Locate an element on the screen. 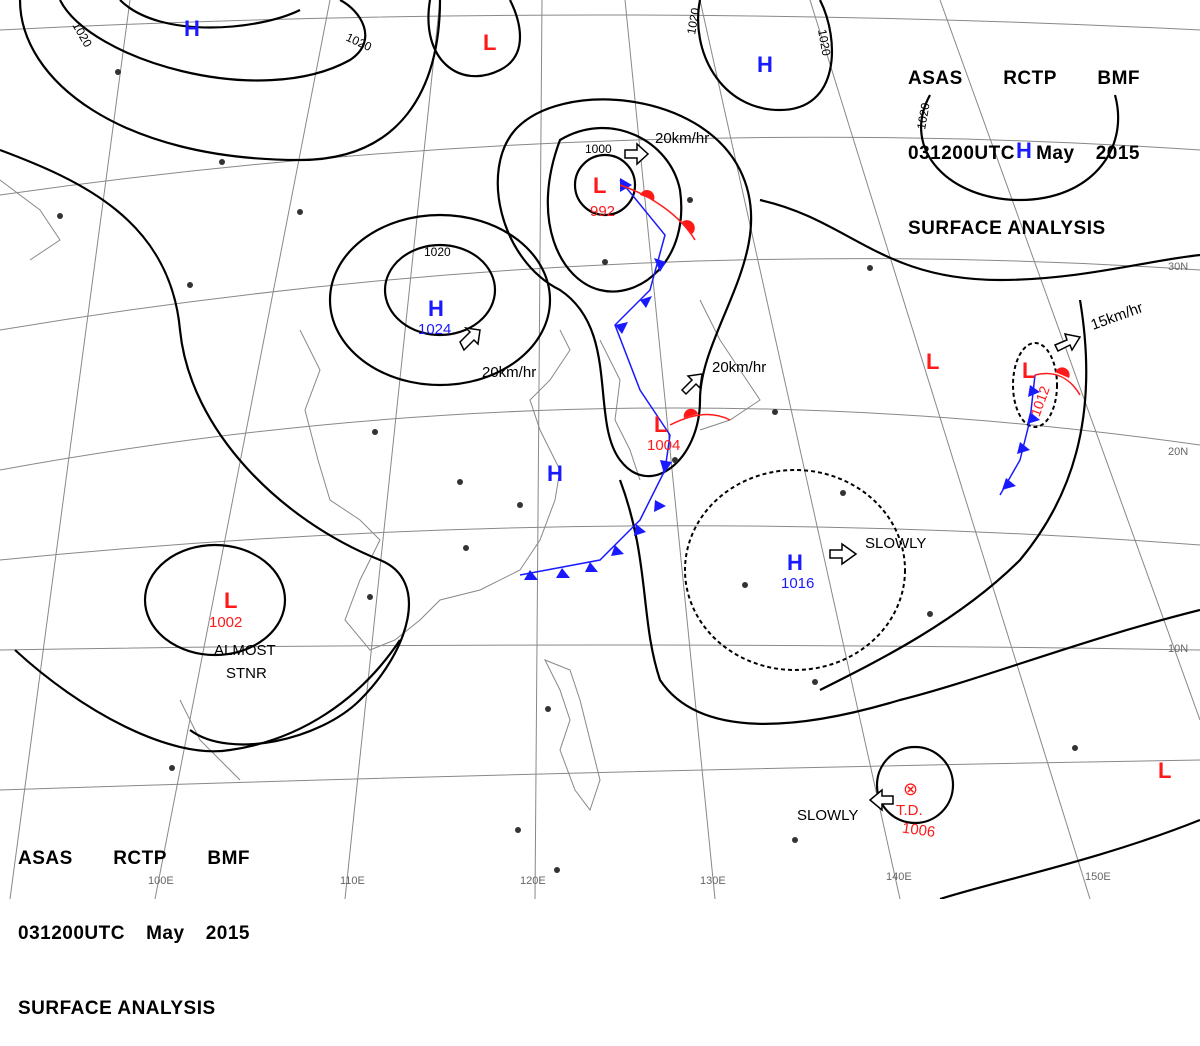 The width and height of the screenshot is (1200, 1046). lon-label-110e: 110E is located at coordinates (352, 881).